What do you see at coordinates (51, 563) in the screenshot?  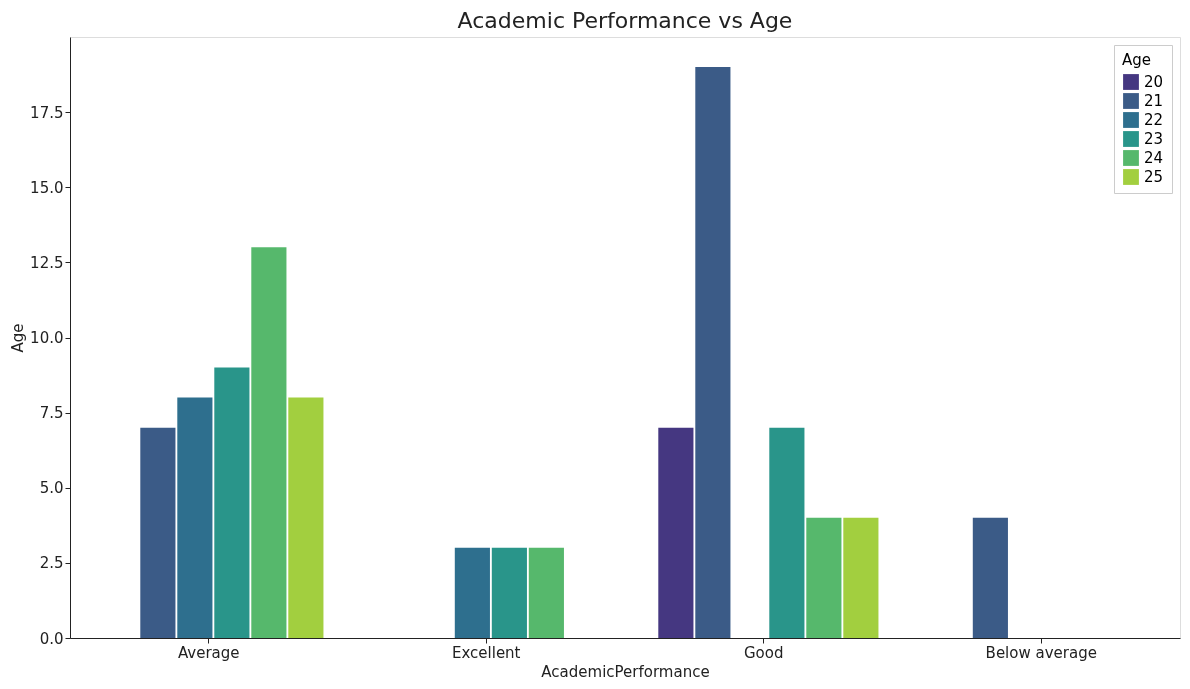 I see `y-tick-label: 2.5` at bounding box center [51, 563].